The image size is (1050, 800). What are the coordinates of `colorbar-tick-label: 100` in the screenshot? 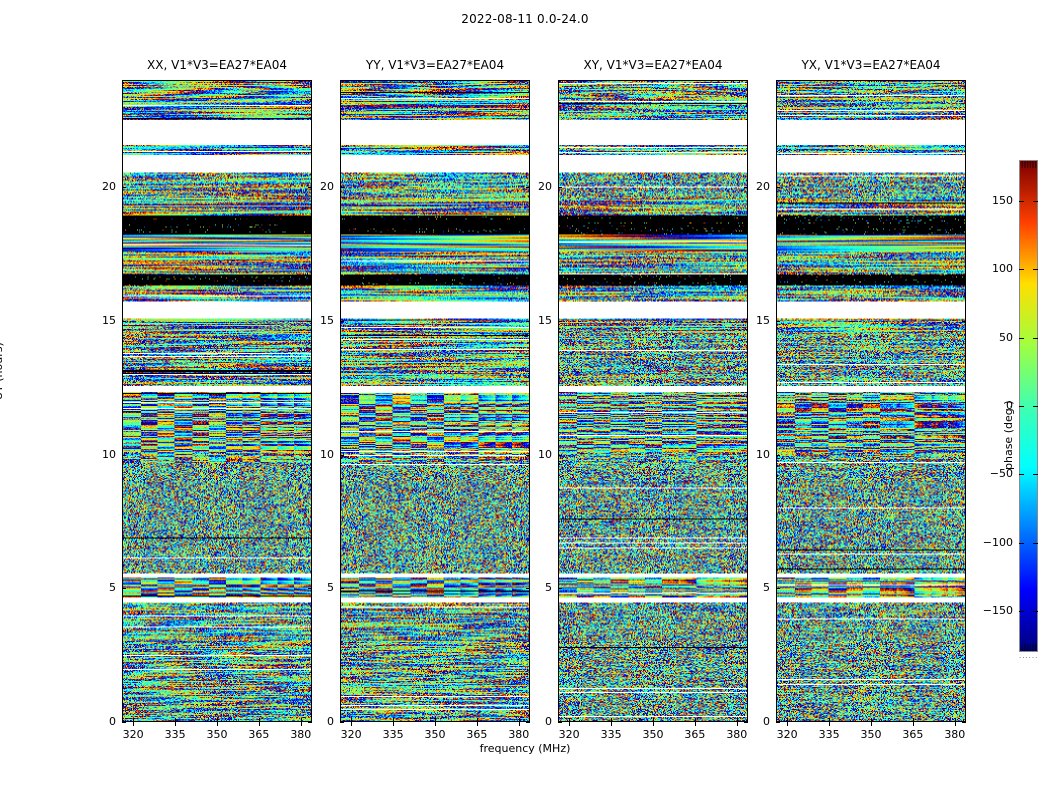 It's located at (1002, 269).